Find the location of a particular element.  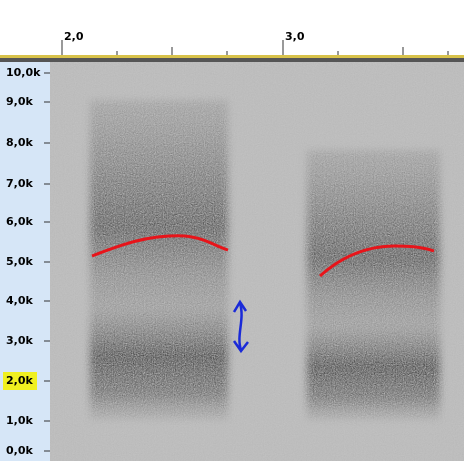

frequency-label: 8,0k is located at coordinates (19, 142).